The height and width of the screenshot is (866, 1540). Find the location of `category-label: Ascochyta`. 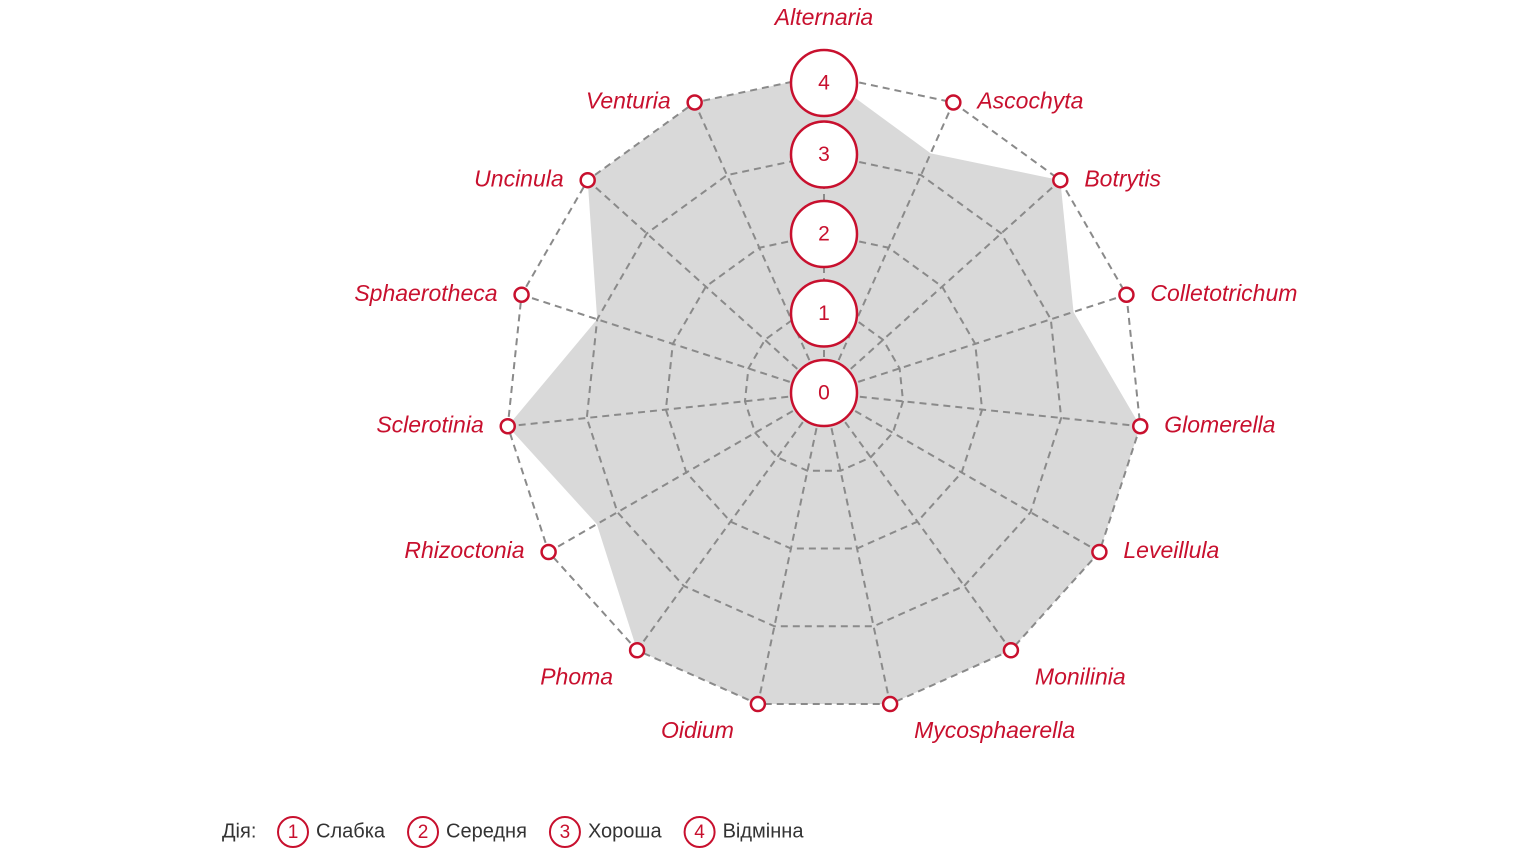

category-label: Ascochyta is located at coordinates (1029, 101).